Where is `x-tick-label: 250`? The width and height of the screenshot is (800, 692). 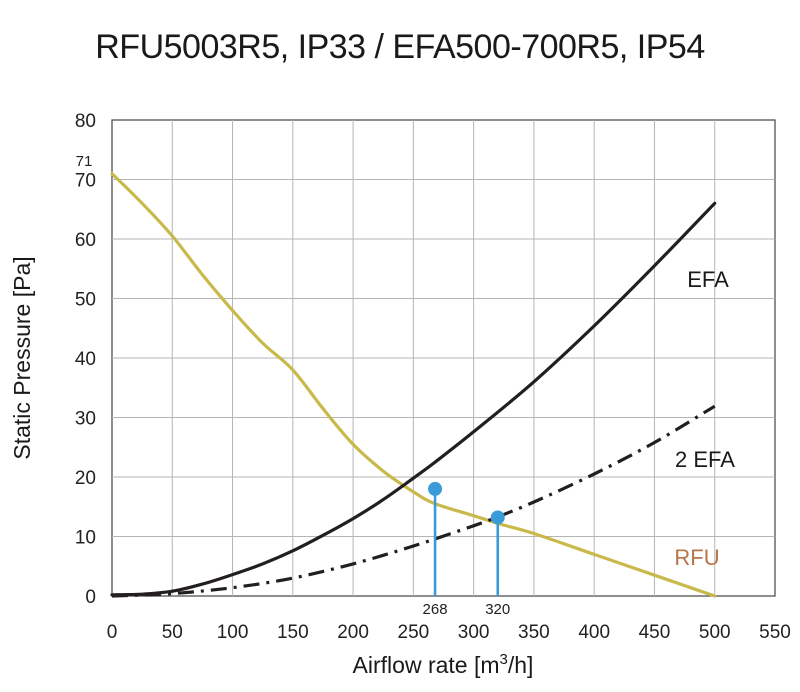 x-tick-label: 250 is located at coordinates (414, 632).